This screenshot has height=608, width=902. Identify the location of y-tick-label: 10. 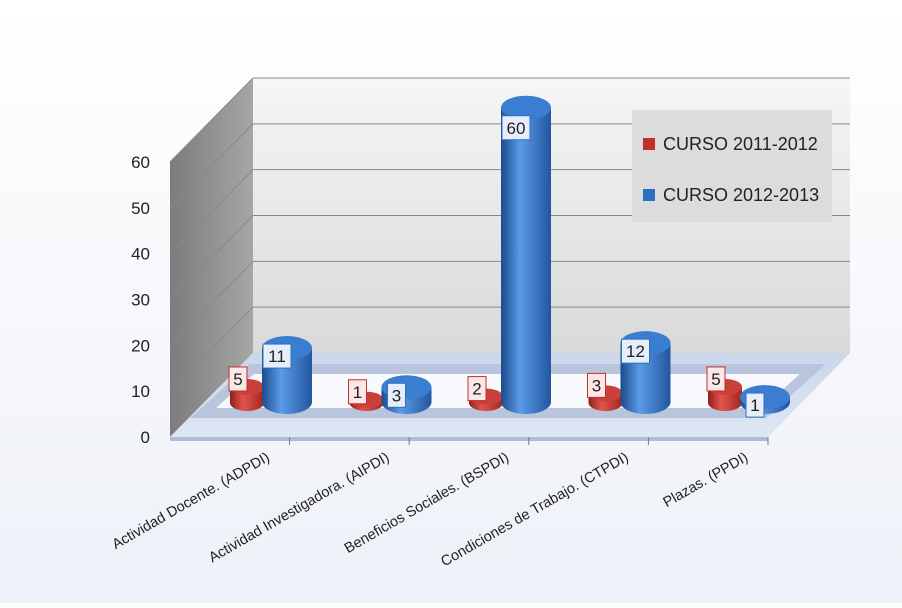
(140, 391).